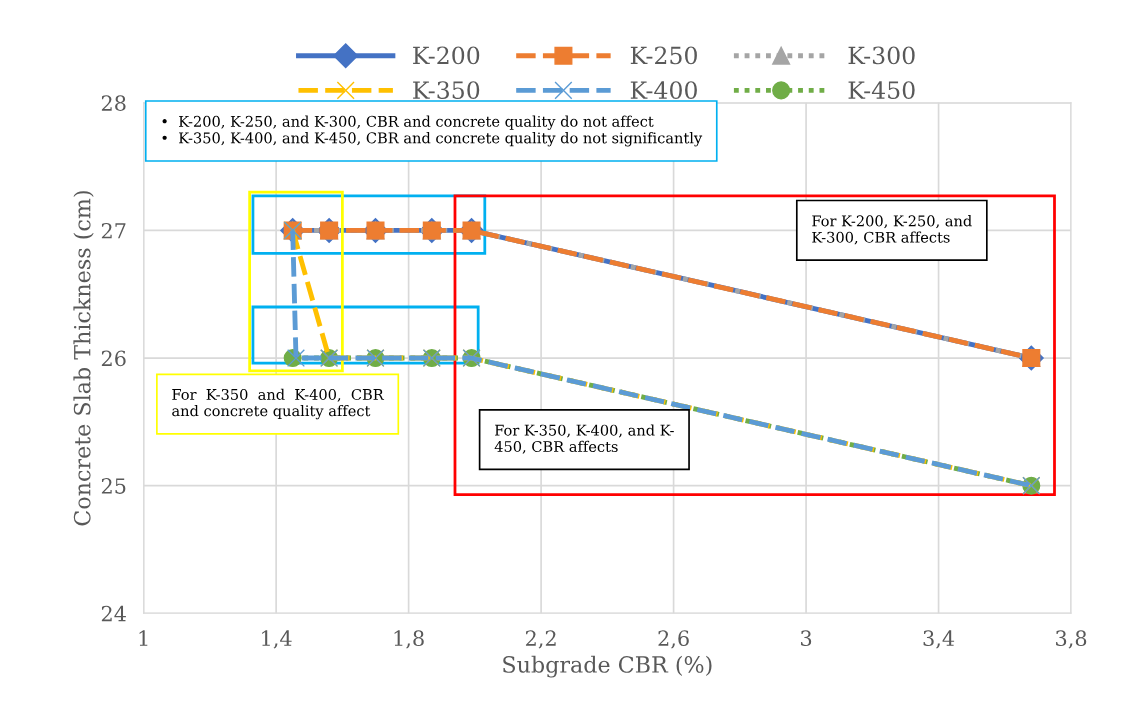 The width and height of the screenshot is (1131, 709). What do you see at coordinates (143, 638) in the screenshot?
I see `x-tick-label: 1` at bounding box center [143, 638].